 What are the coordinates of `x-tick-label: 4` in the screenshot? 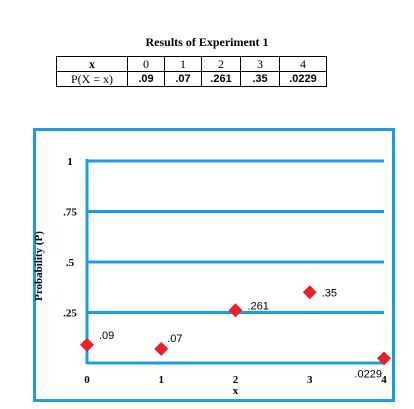 It's located at (384, 380).